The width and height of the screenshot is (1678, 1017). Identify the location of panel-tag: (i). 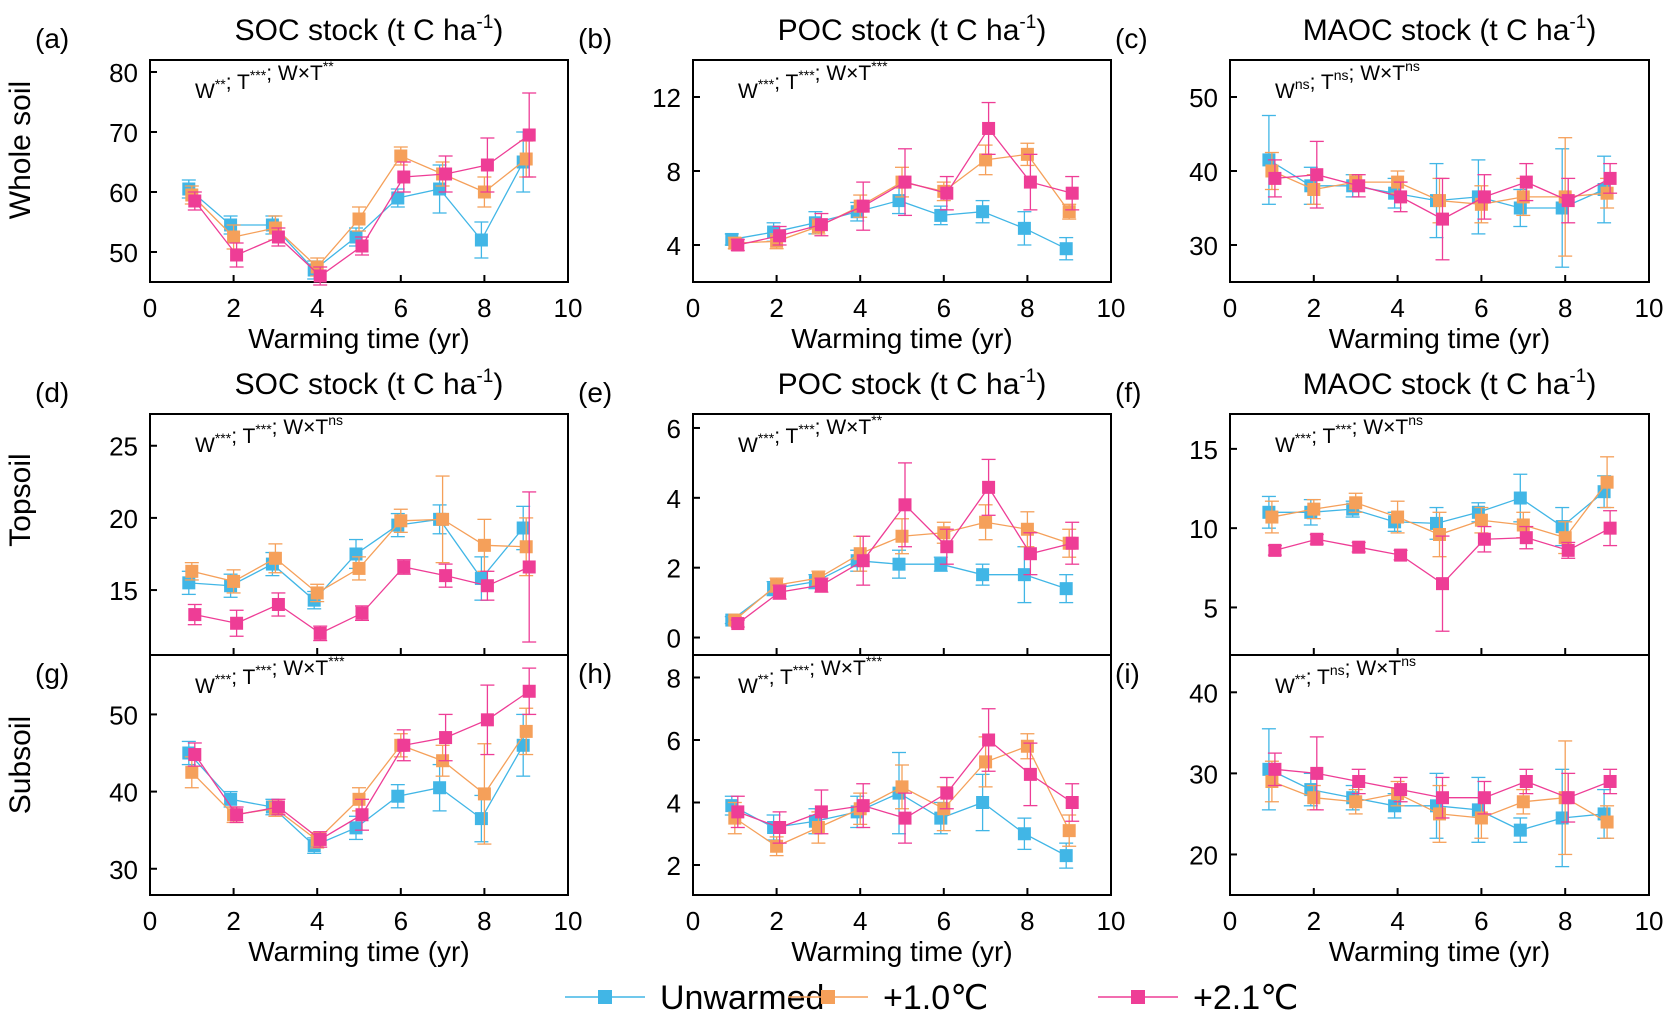
(1127, 673).